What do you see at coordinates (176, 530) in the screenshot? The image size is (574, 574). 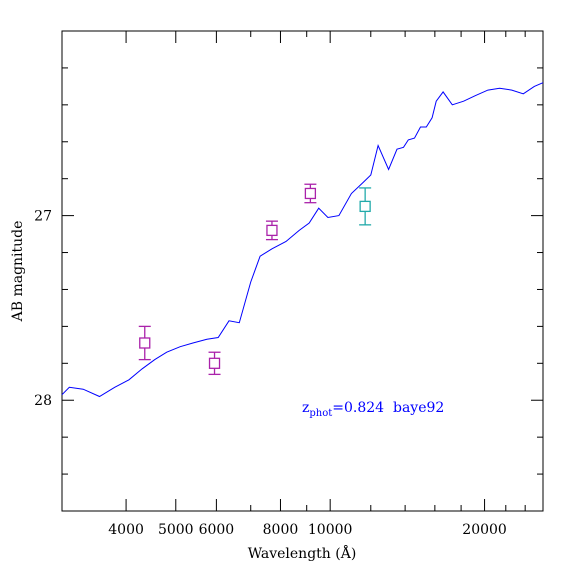 I see `x-tick-label: 5000` at bounding box center [176, 530].